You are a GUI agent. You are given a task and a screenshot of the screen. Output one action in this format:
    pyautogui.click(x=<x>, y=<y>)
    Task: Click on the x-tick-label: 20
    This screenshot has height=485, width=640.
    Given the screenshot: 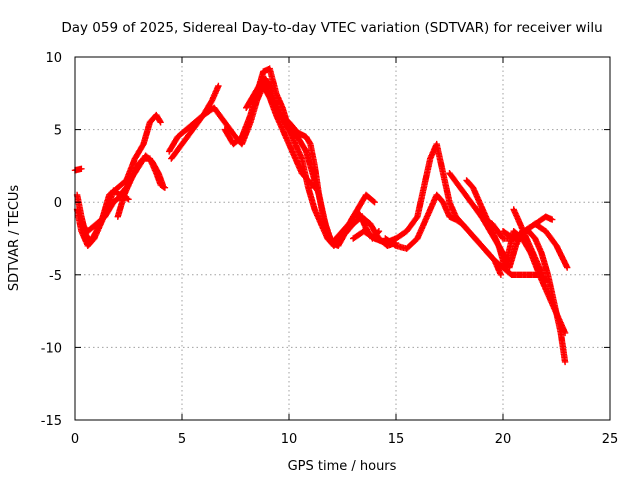 What is the action you would take?
    pyautogui.click(x=503, y=439)
    